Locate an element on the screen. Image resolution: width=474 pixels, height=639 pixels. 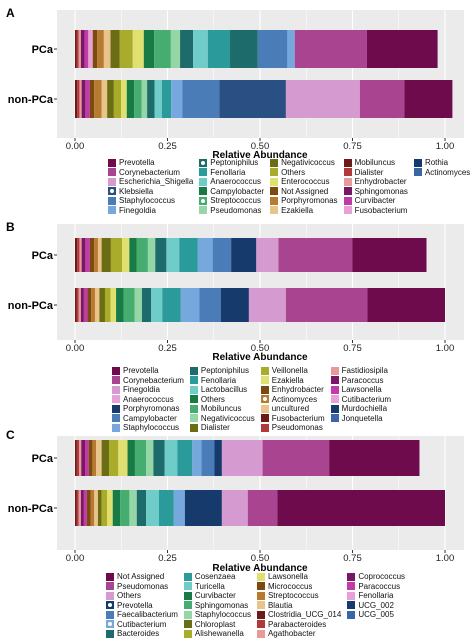
legend-label: Campylobacter is located at coordinates (150, 418).